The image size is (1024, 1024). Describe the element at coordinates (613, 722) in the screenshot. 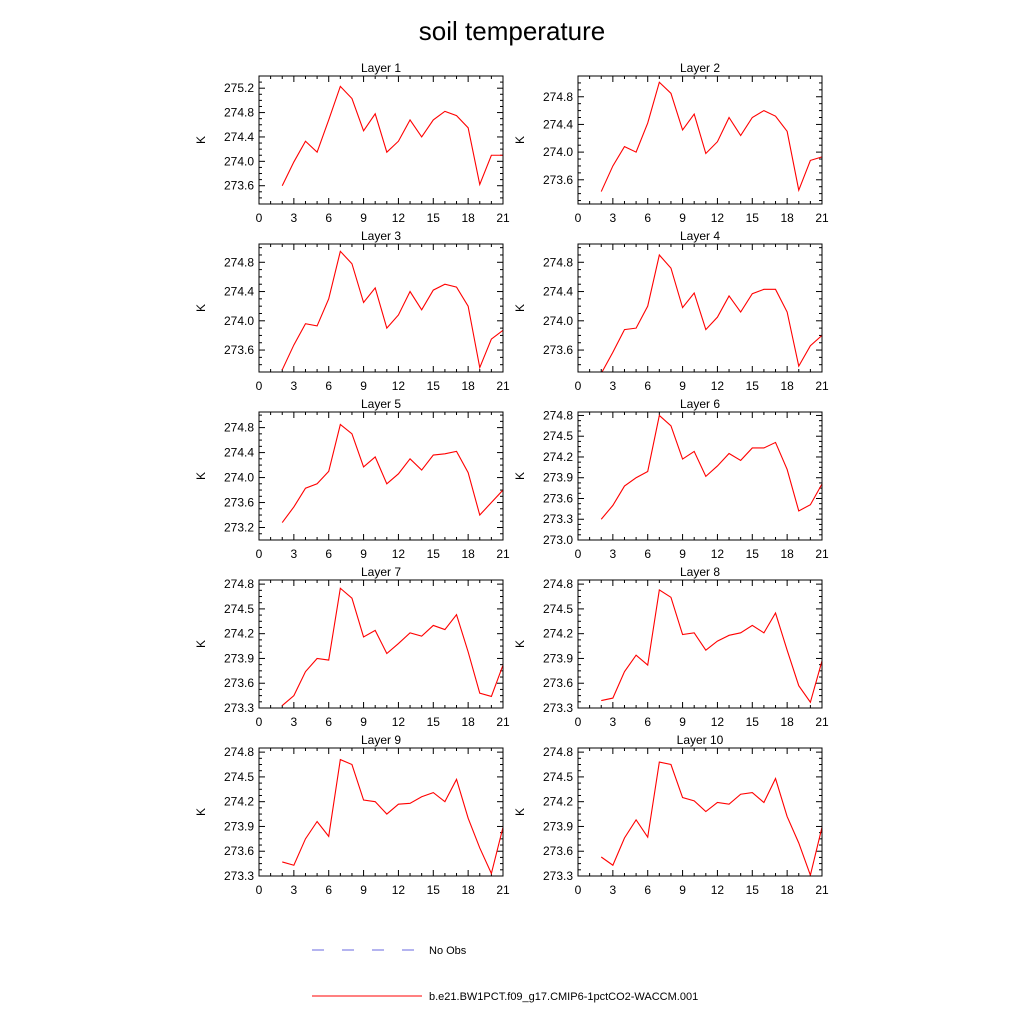

I see `layer-8-x-tick-label: 3` at that location.